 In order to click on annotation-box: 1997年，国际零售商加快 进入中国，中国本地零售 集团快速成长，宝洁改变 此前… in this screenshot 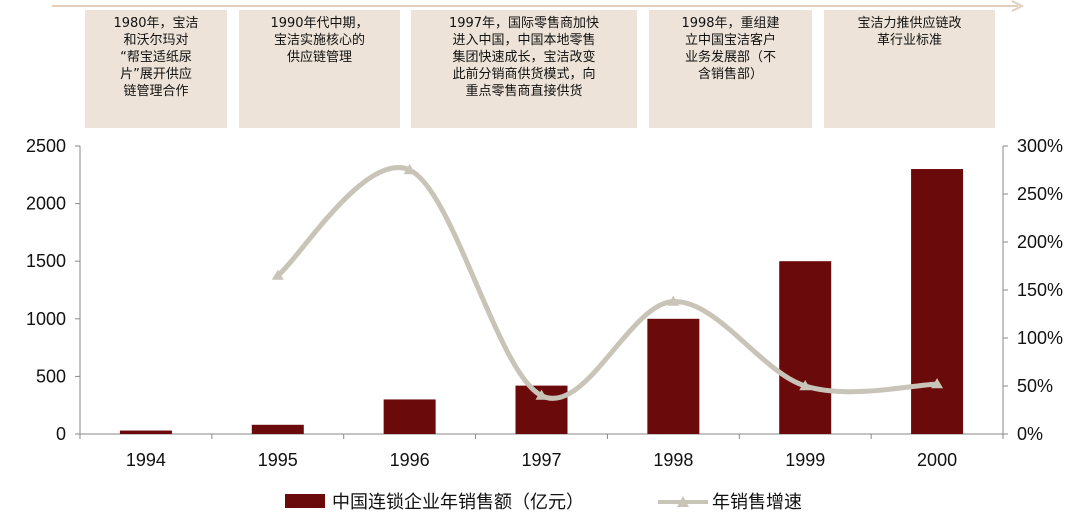, I will do `click(524, 69)`.